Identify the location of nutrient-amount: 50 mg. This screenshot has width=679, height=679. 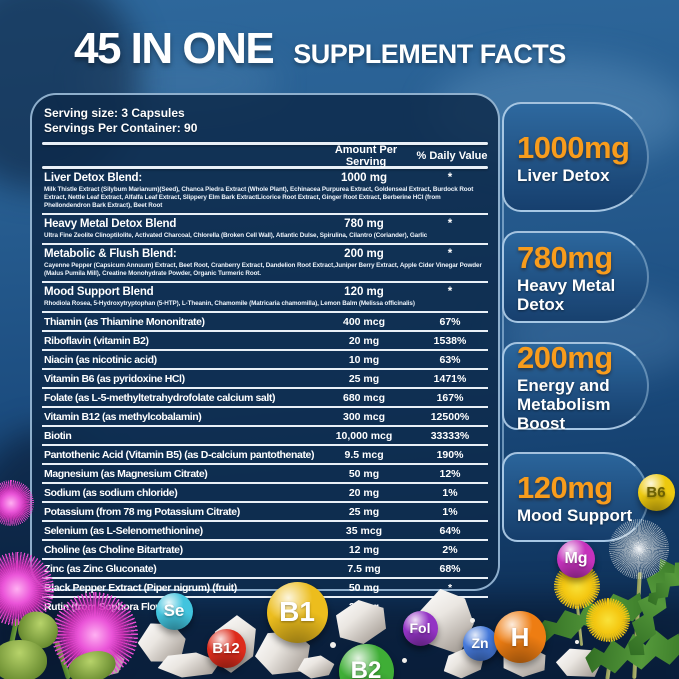
(364, 473).